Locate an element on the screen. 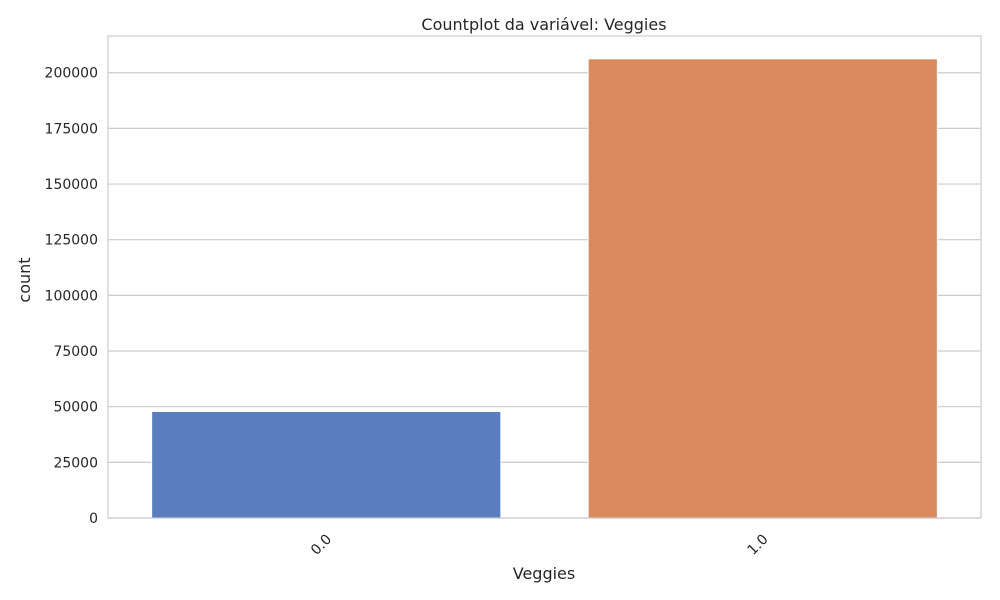 This screenshot has height=600, width=1000. y-axis-title: count is located at coordinates (24, 279).